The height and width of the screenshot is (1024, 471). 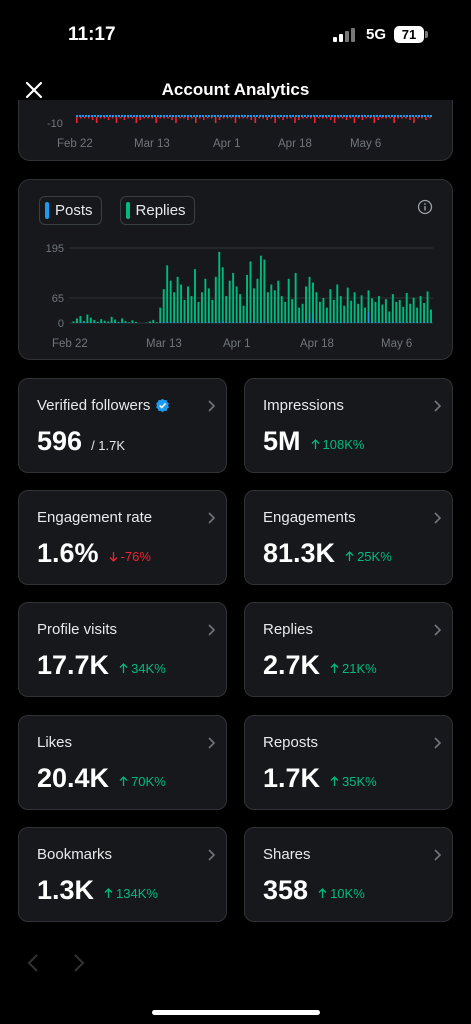 I want to click on stat-card-label-text: Impressions, so click(x=303, y=405).